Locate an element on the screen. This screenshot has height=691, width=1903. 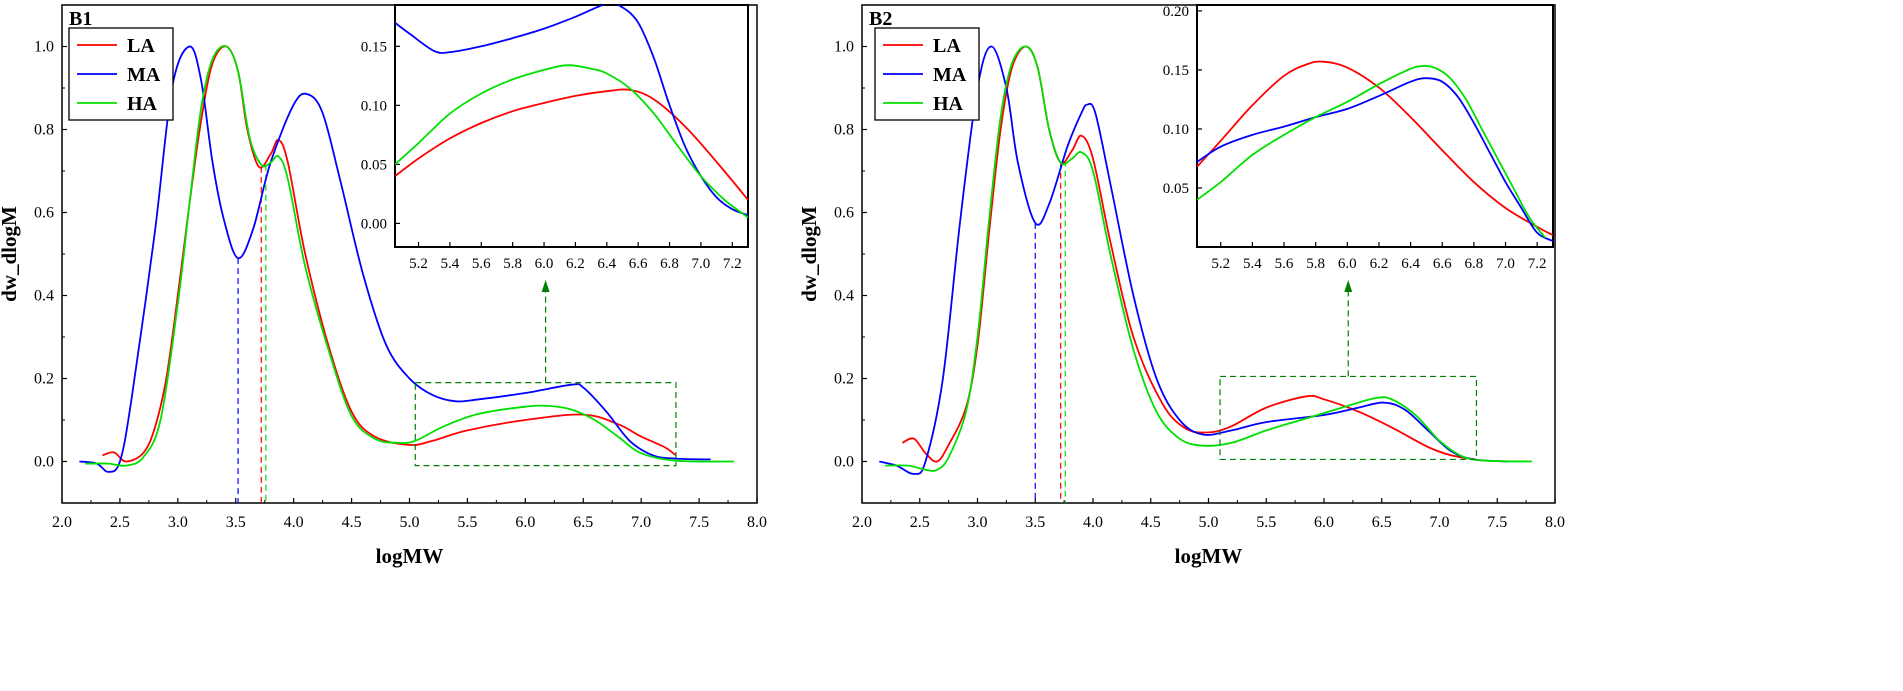
zoom-box is located at coordinates (545, 424).